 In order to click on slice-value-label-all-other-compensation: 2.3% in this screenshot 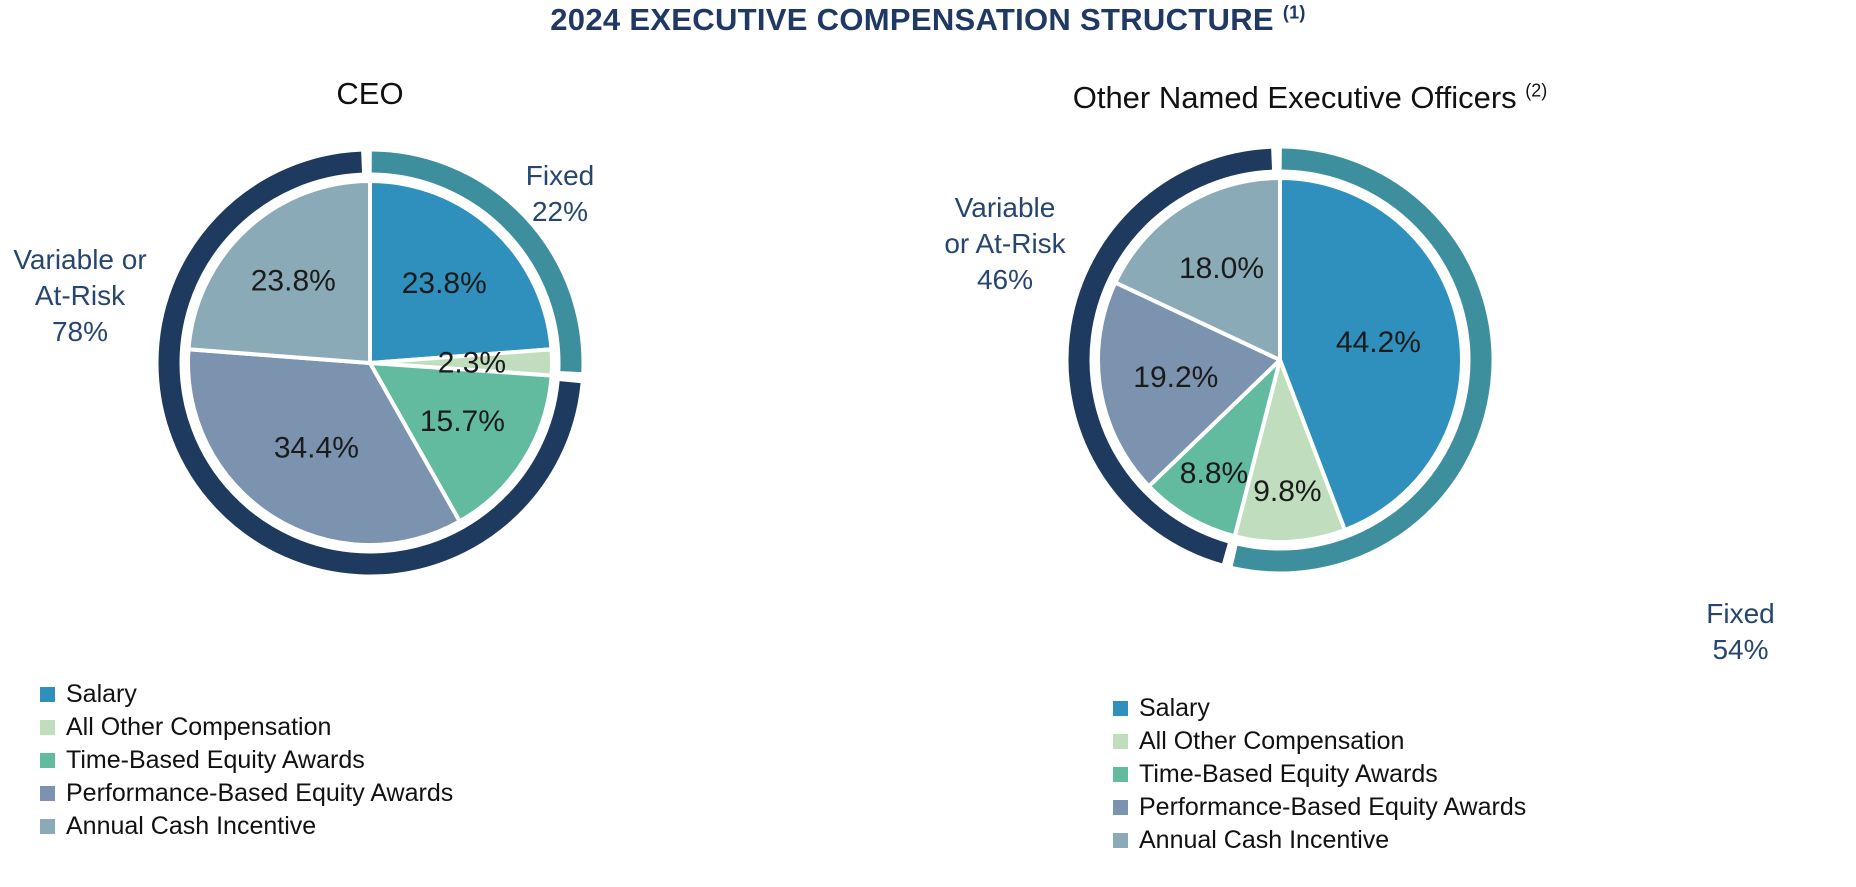, I will do `click(472, 363)`.